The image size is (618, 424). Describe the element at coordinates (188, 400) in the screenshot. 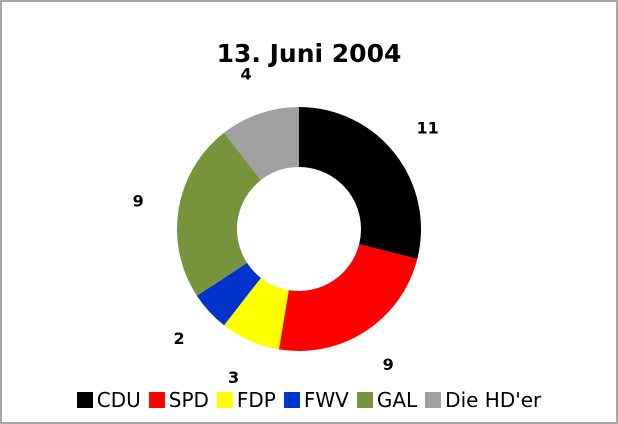

I see `legend-label: SPD` at that location.